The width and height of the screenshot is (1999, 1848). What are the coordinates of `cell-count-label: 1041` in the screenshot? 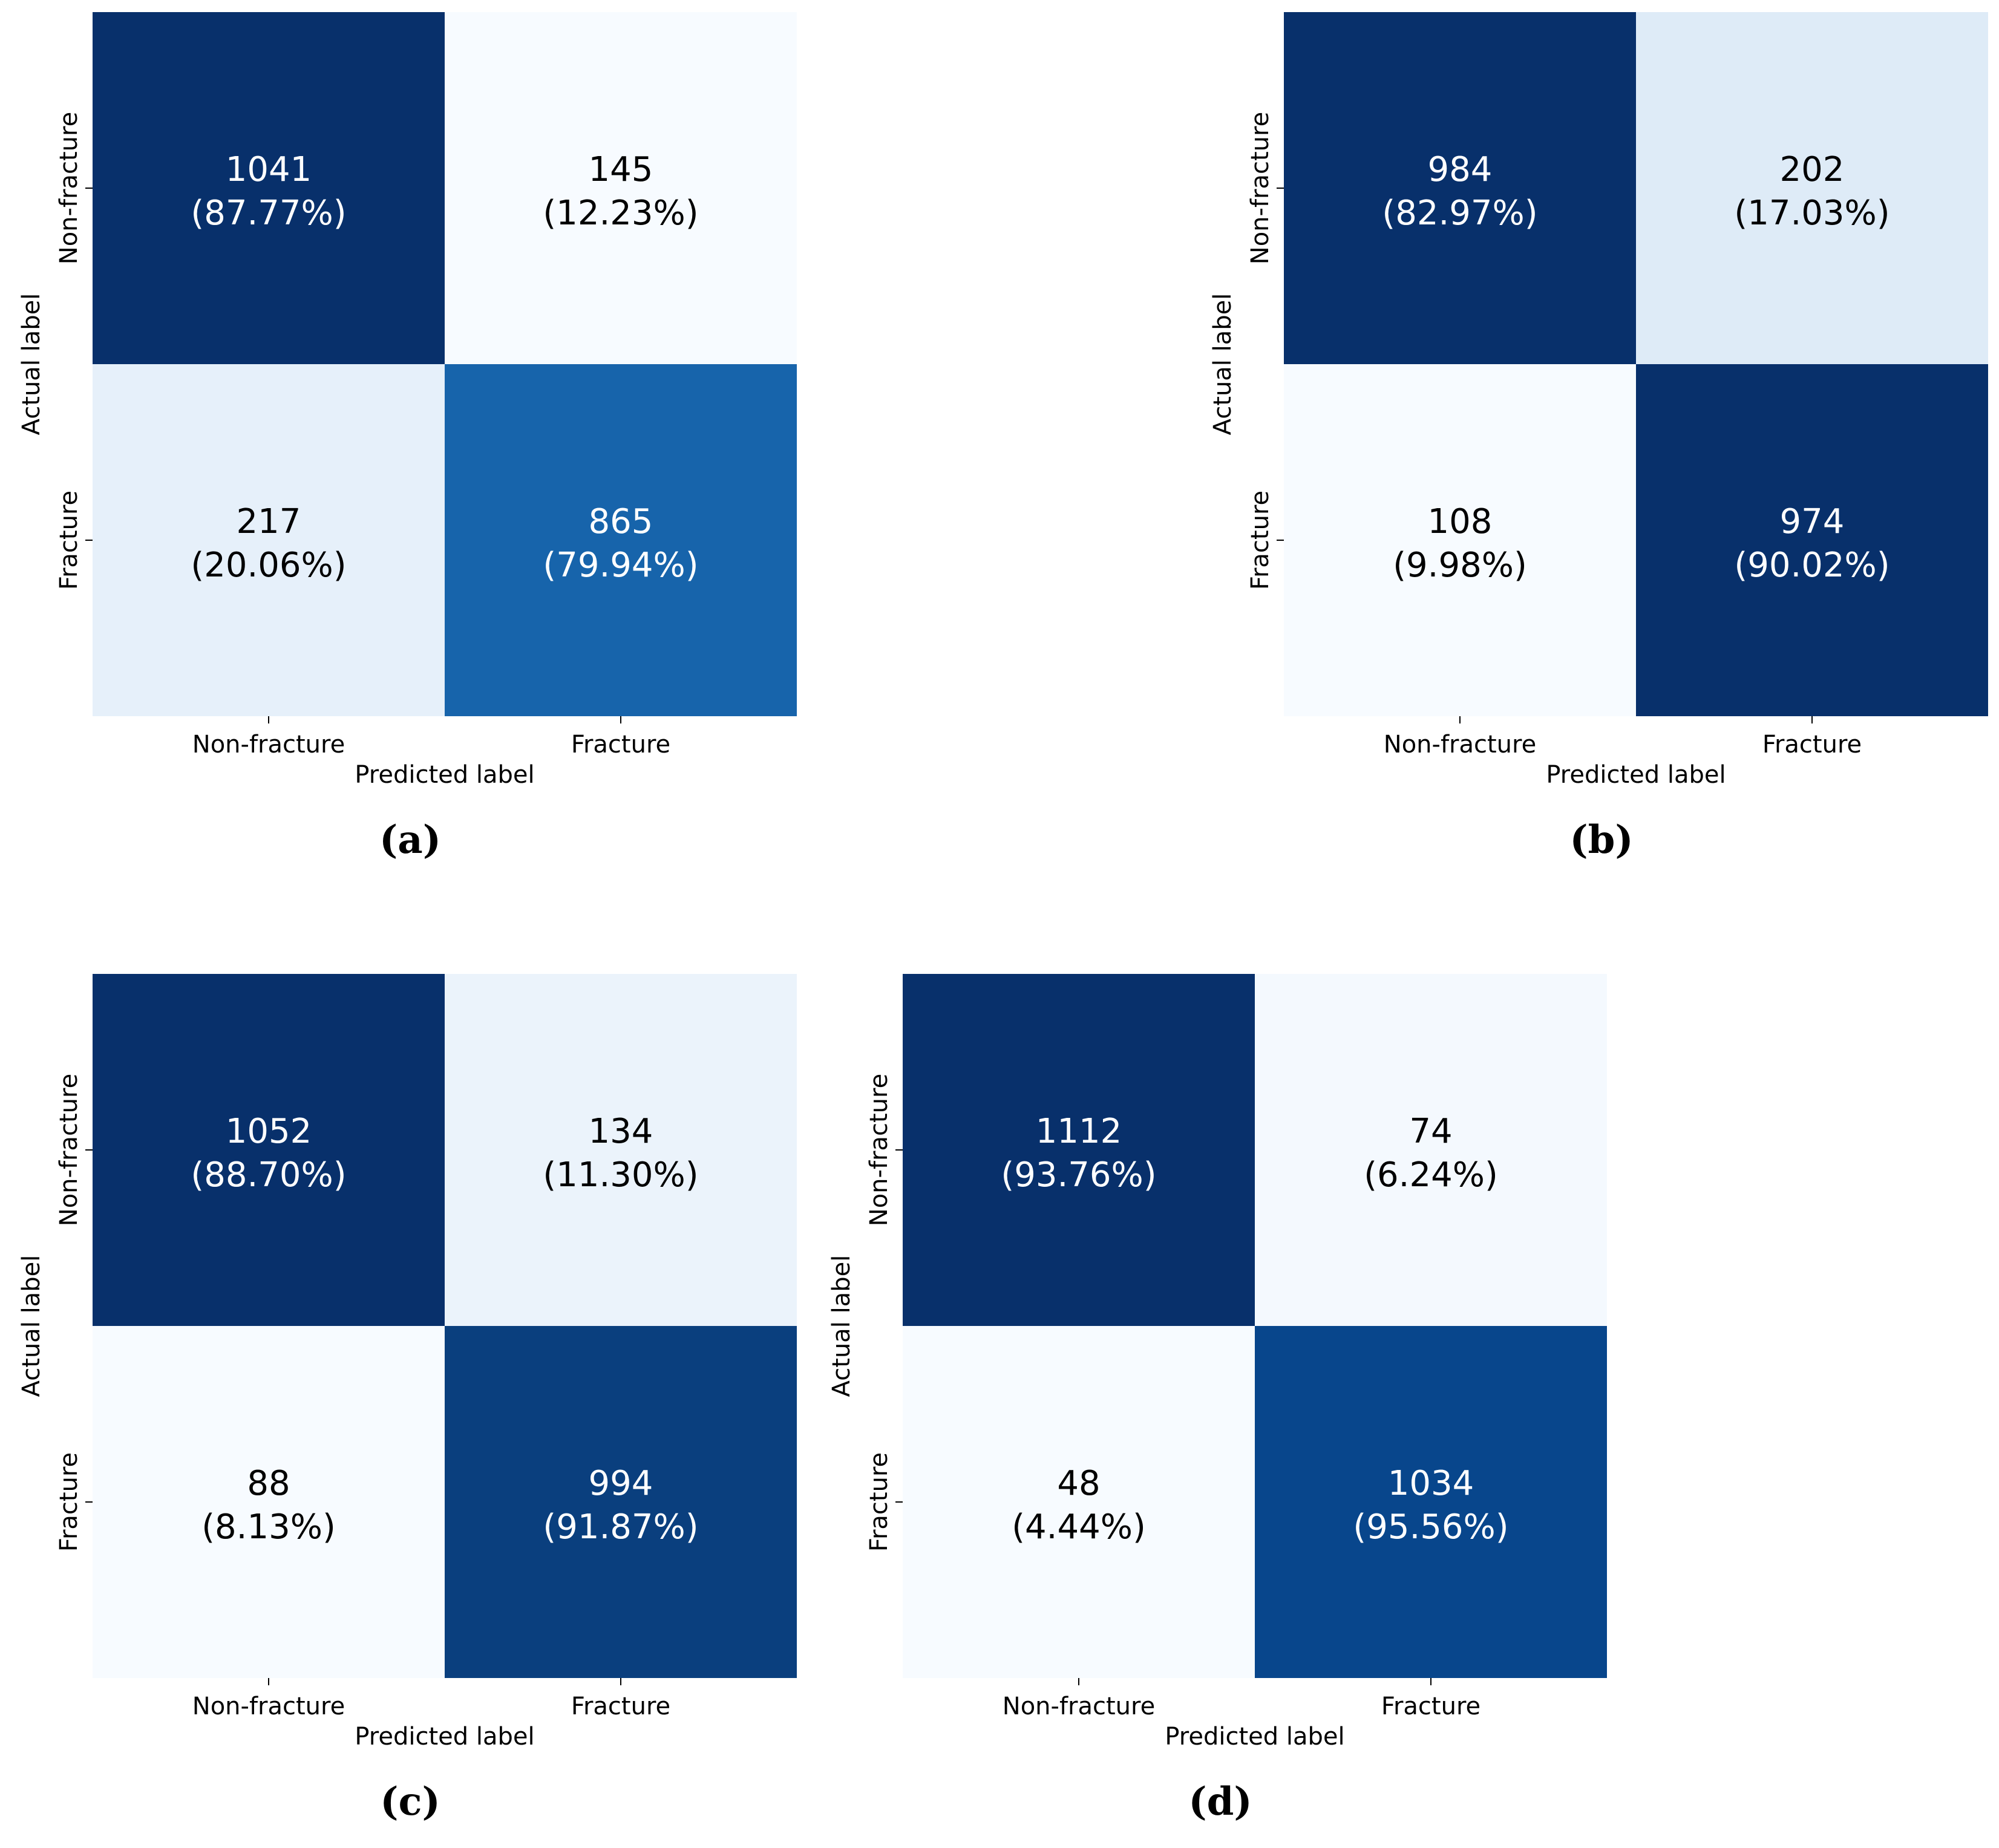 It's located at (269, 169).